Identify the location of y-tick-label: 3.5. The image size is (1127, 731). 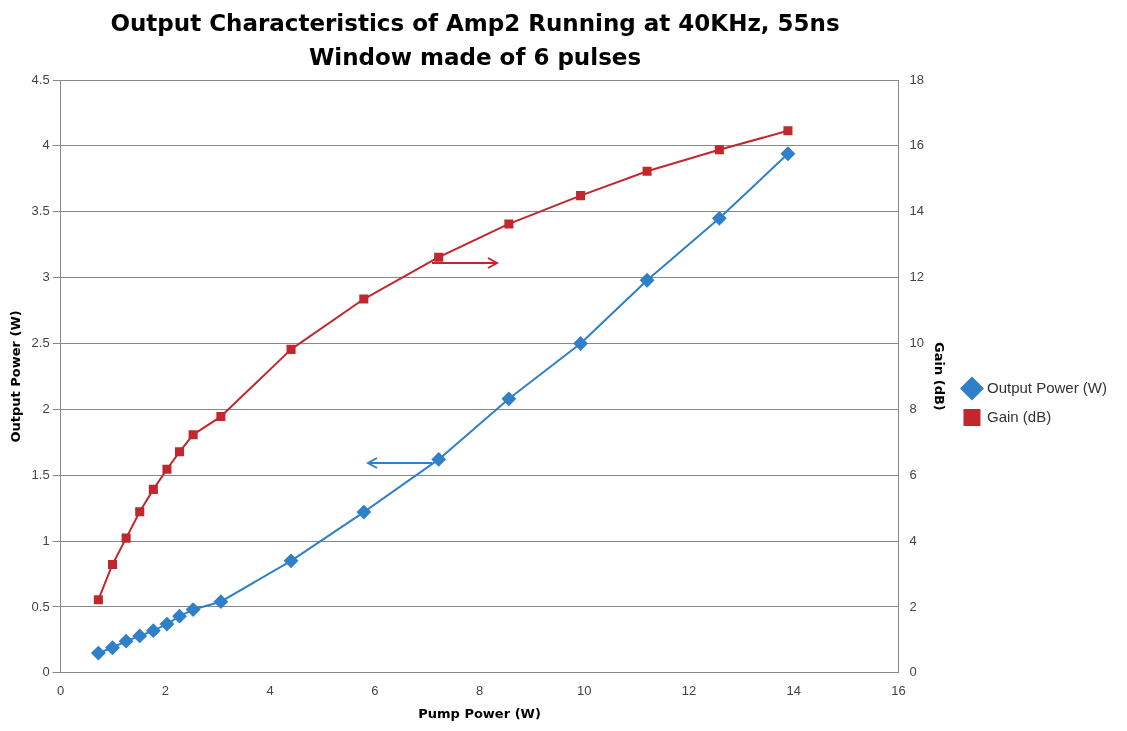
(40, 211).